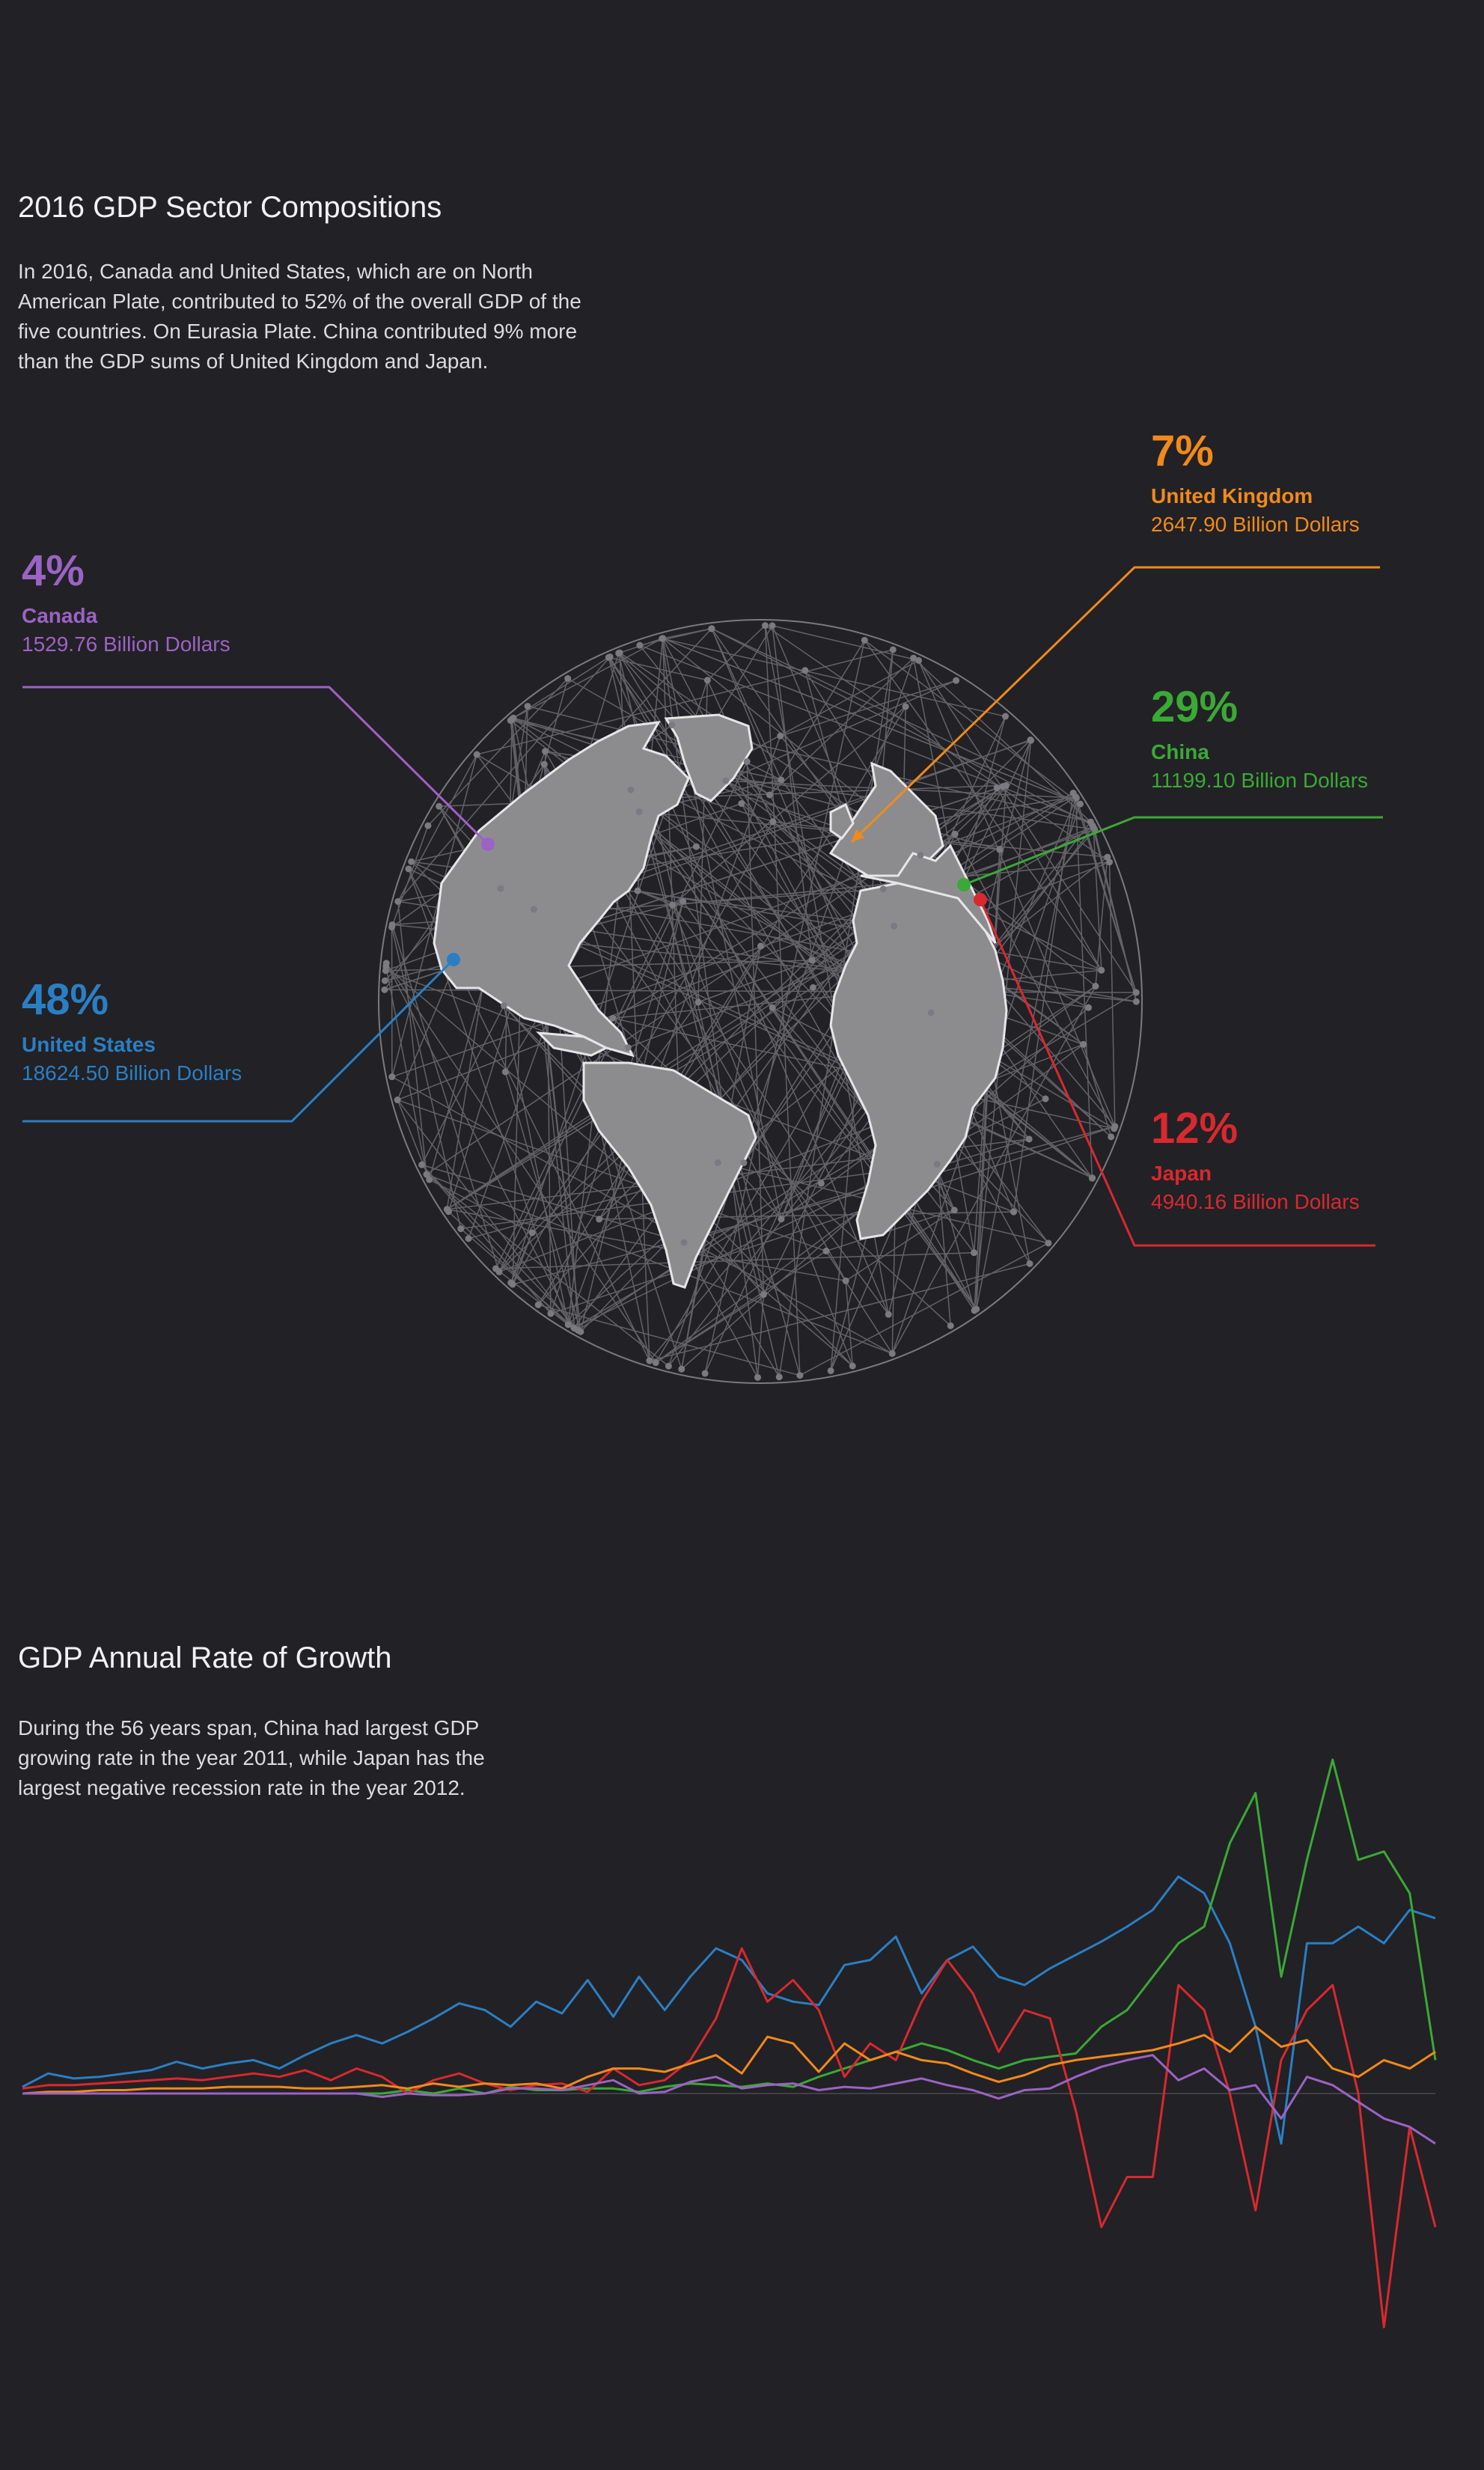  What do you see at coordinates (729, 2010) in the screenshot?
I see `united-states-growth-line` at bounding box center [729, 2010].